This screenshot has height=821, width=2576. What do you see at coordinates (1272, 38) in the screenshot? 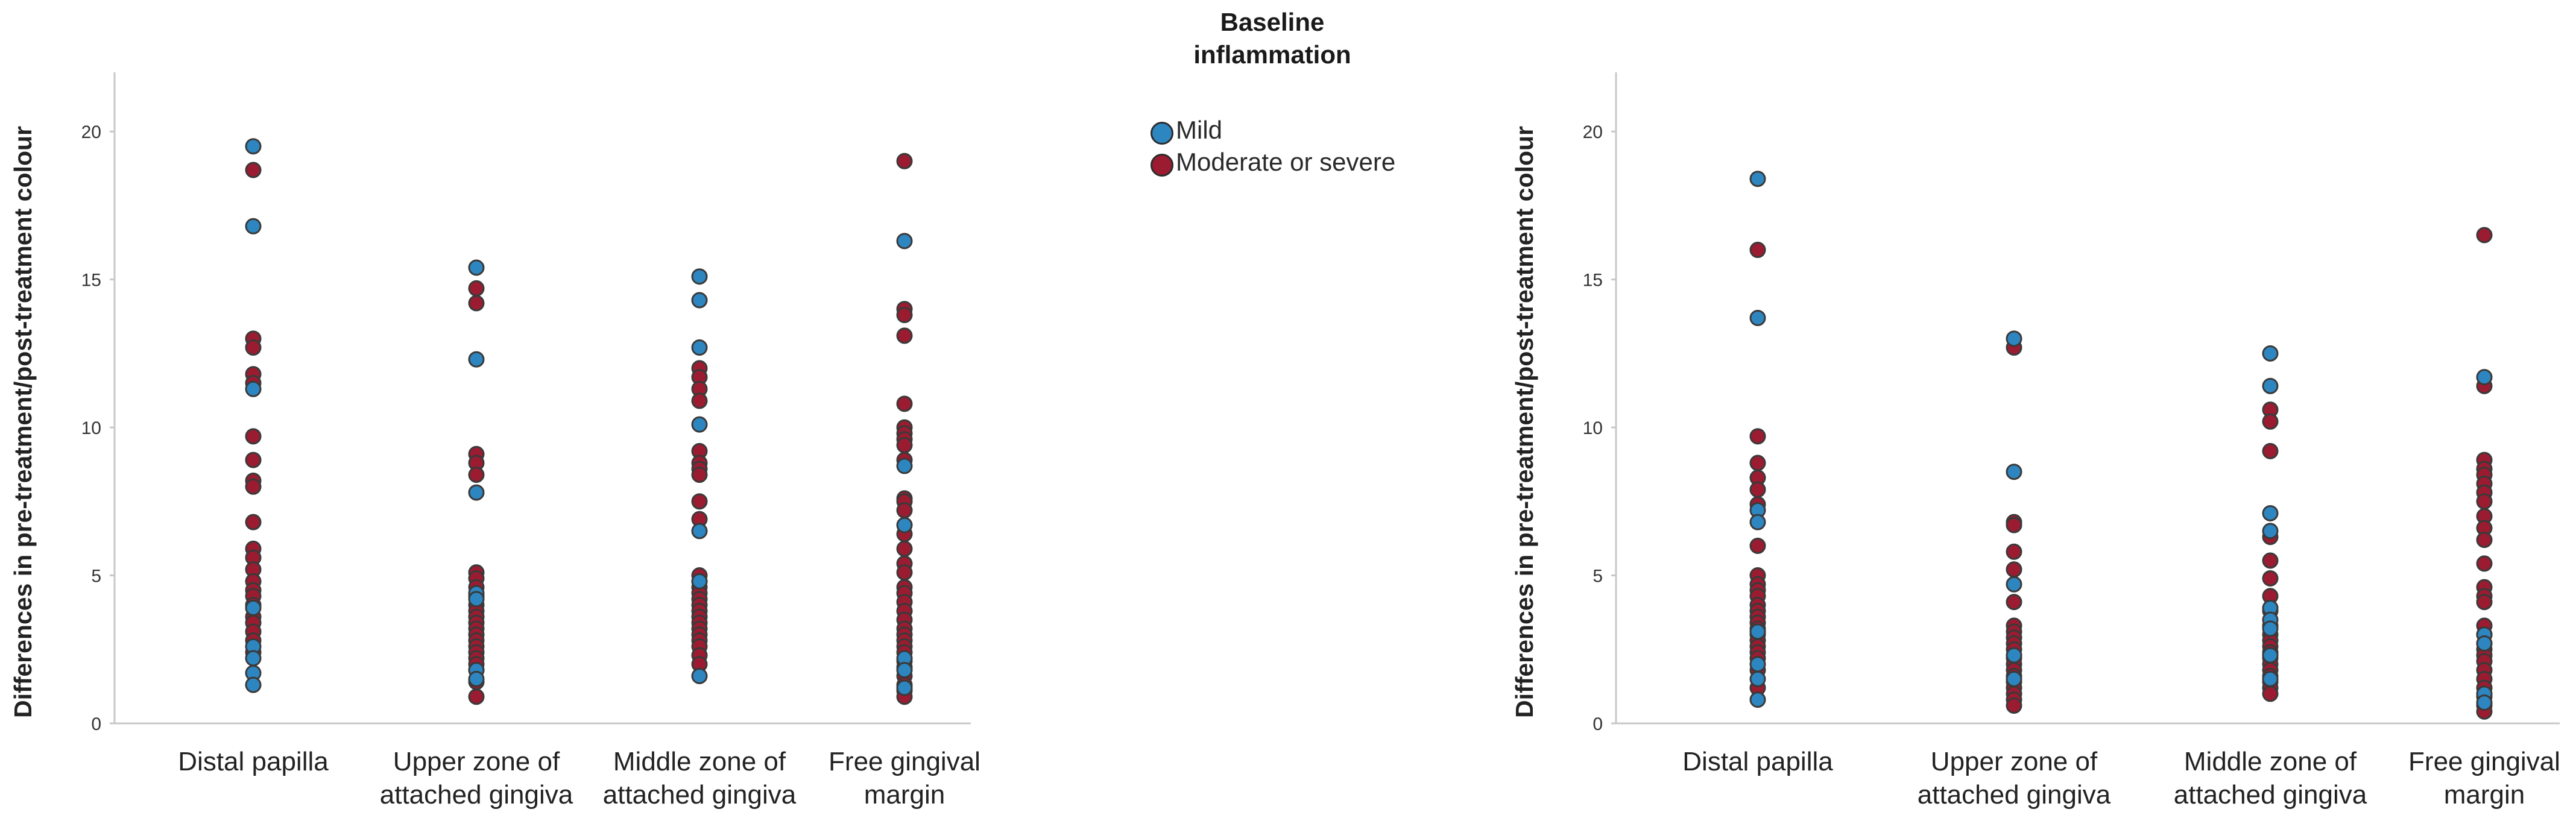
I see `legend-title: Baseline inflammation` at bounding box center [1272, 38].